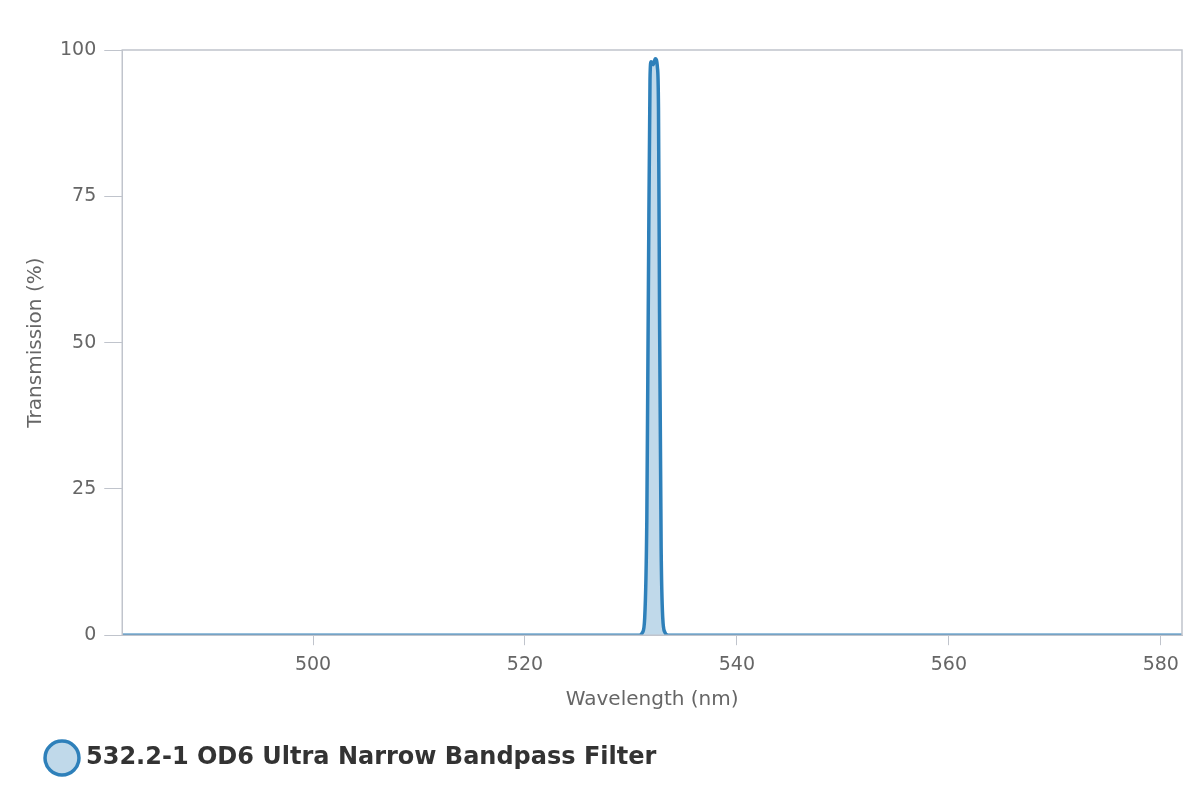  Describe the element at coordinates (84, 340) in the screenshot. I see `y-tick-label: 50` at that location.